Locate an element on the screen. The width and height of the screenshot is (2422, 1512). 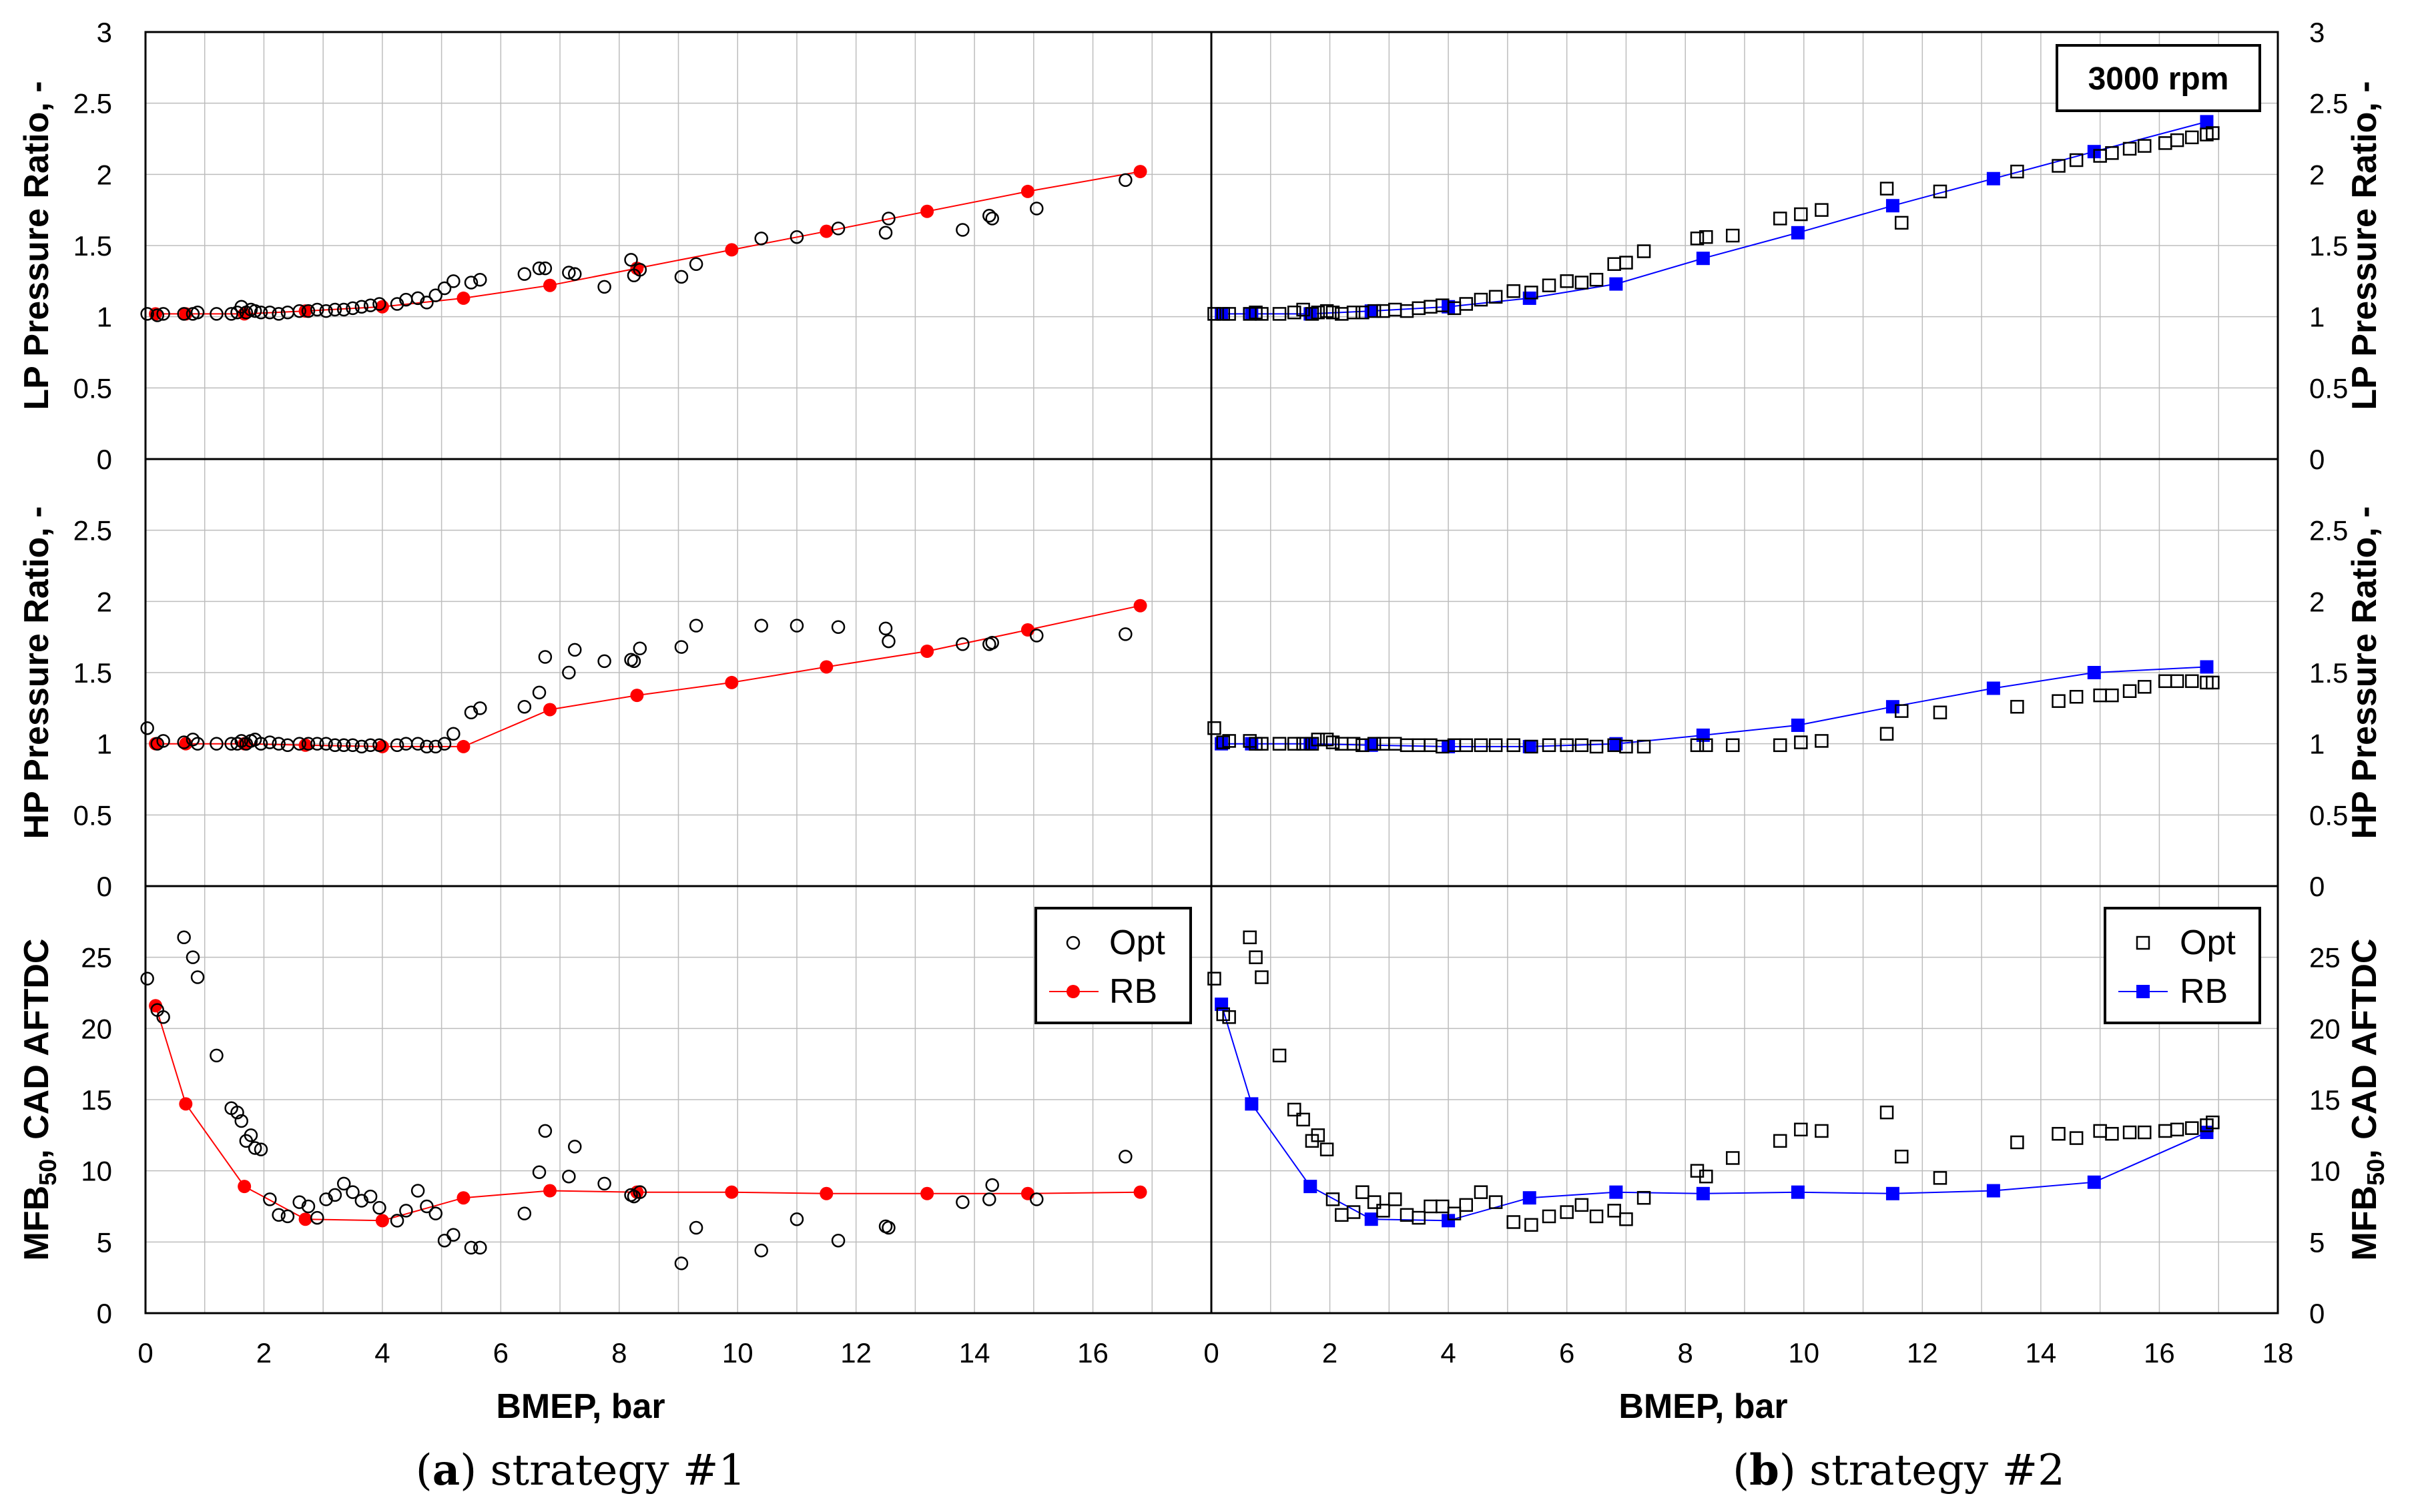
legend-right-opt-marker is located at coordinates (2143, 942).